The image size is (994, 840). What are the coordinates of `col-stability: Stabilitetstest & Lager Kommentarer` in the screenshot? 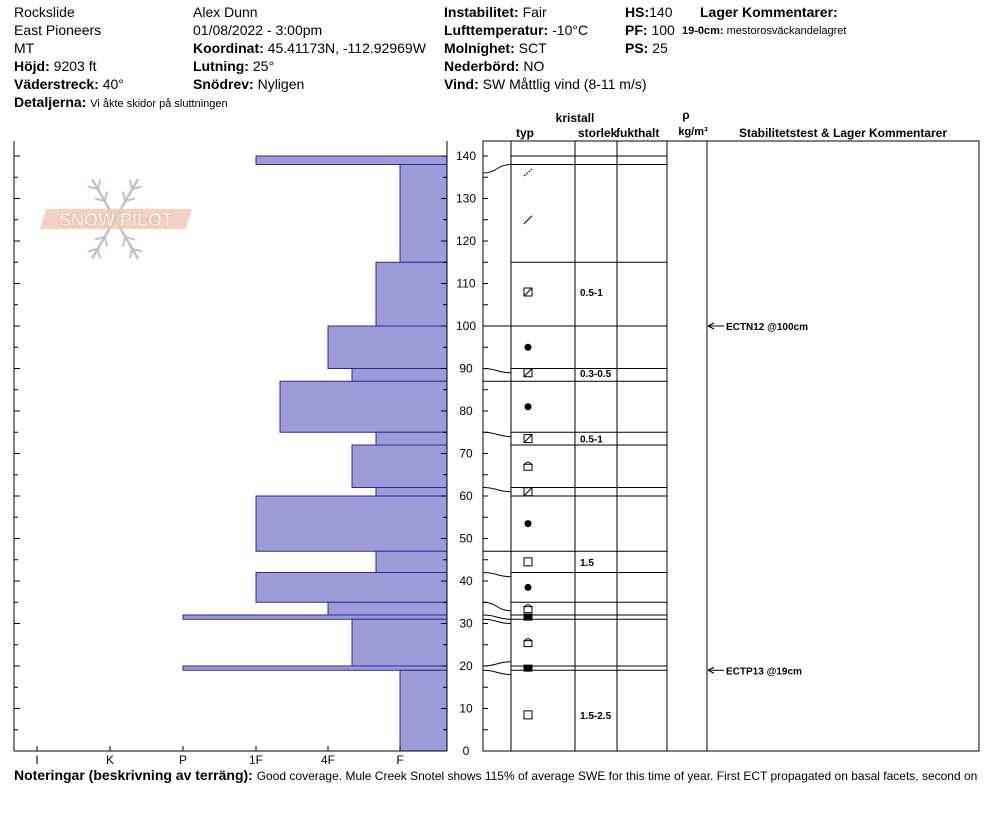 It's located at (843, 133).